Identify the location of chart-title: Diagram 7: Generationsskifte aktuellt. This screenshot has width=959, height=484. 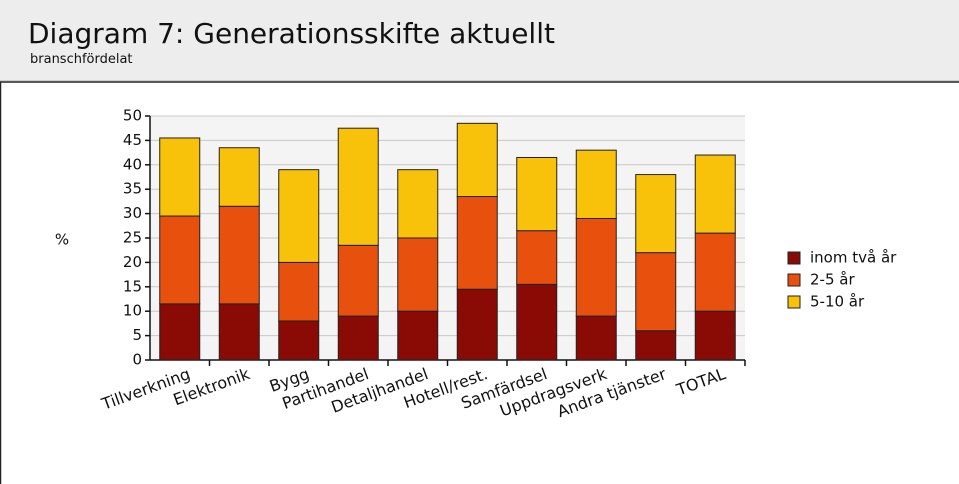
(291, 33).